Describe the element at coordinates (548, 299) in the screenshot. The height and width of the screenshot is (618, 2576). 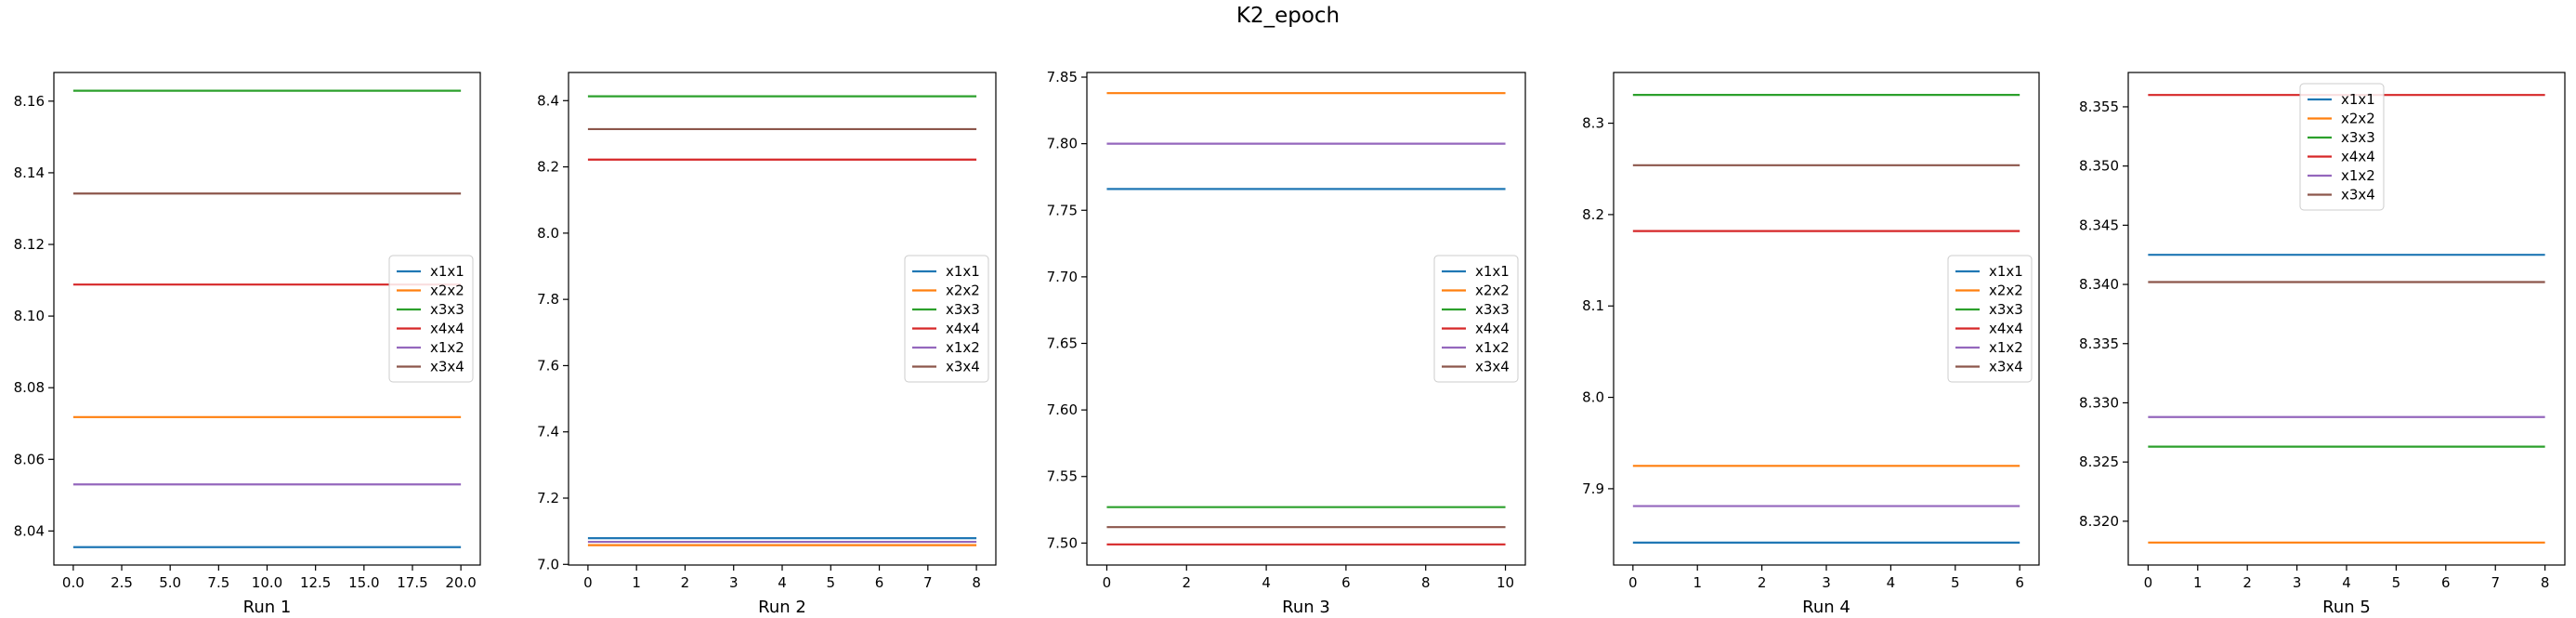
I see `y-tick-label: 7.8` at that location.